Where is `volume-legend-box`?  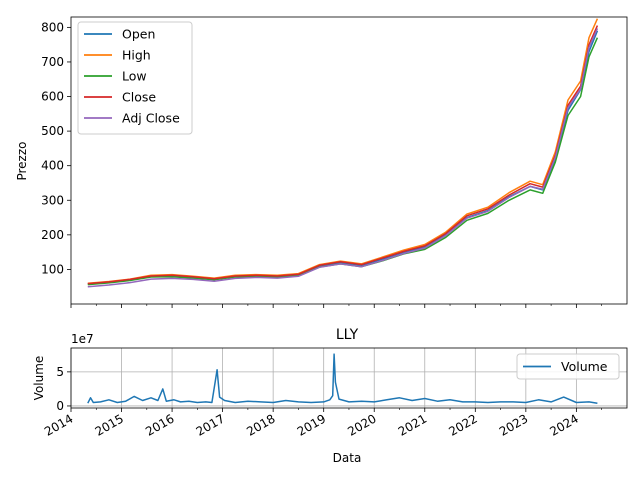 volume-legend-box is located at coordinates (568, 366).